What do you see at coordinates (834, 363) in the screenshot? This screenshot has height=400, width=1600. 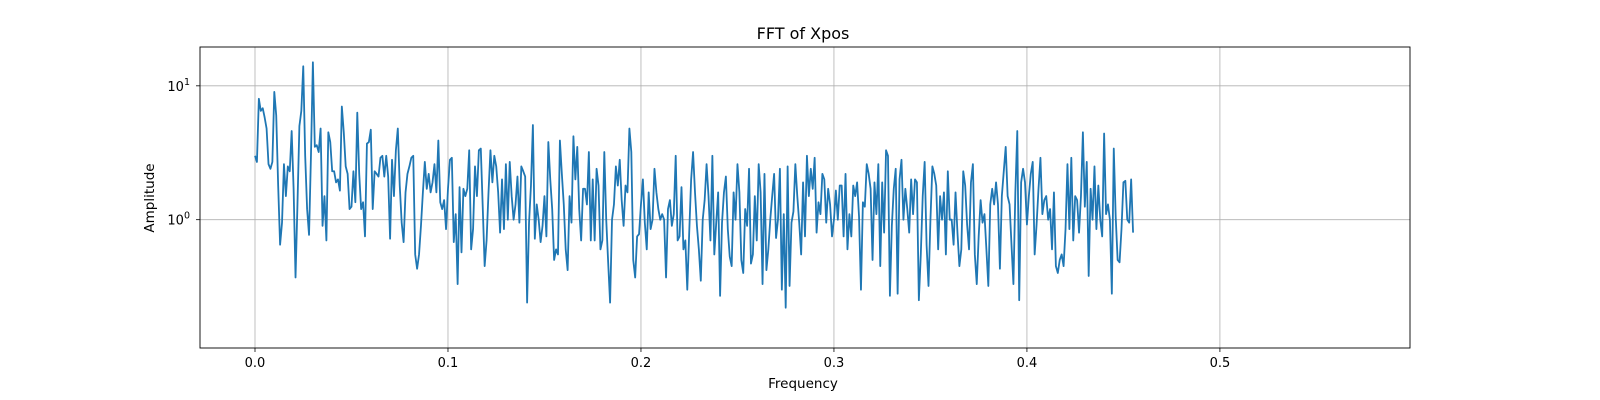 I see `x-tick-label: 0.3` at bounding box center [834, 363].